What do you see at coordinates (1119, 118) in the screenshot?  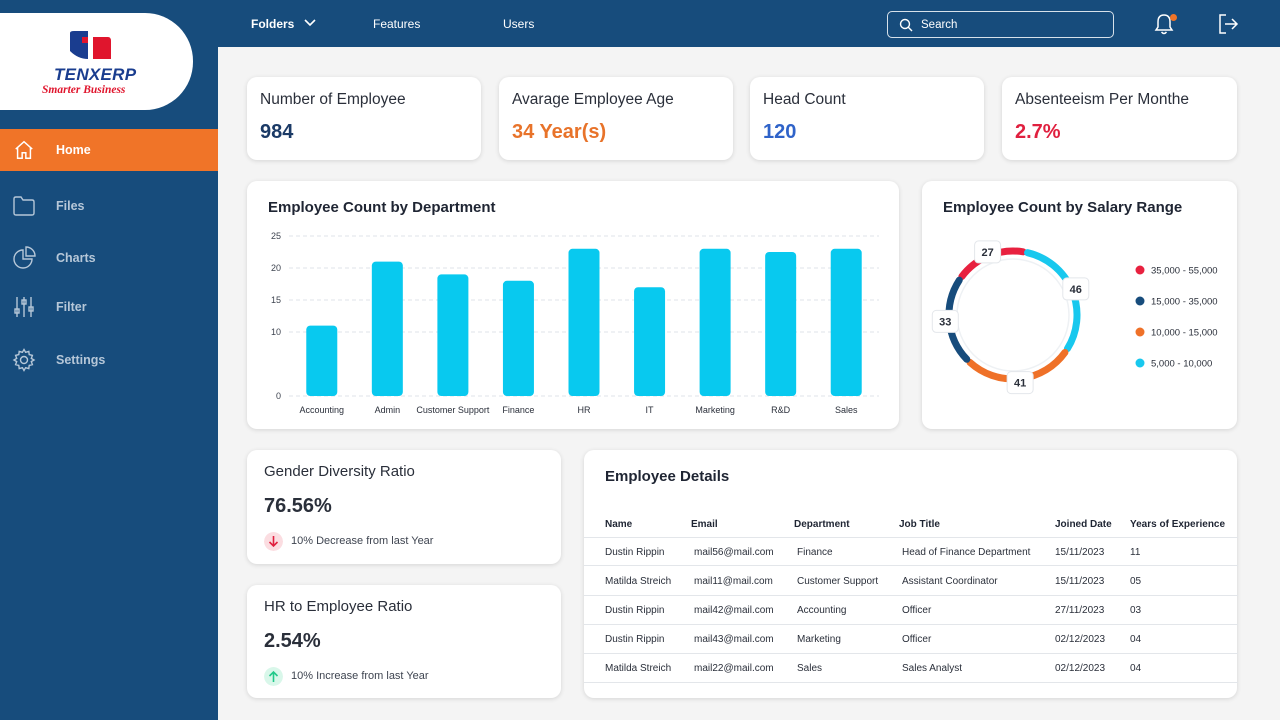 I see `kpi-card-absenteeism: Absenteeism Per Monthe 2.7%` at bounding box center [1119, 118].